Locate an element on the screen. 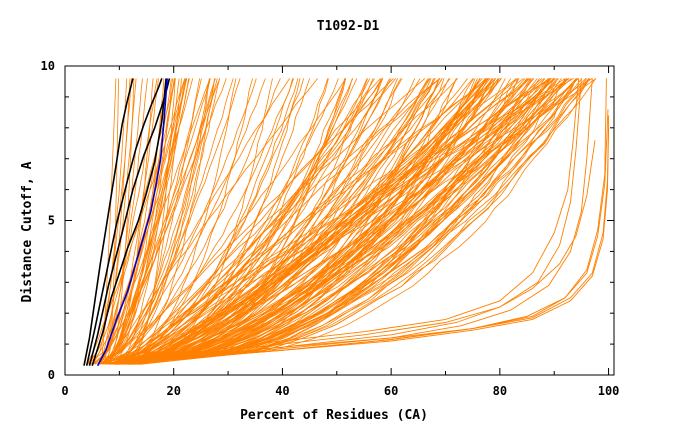 This screenshot has height=440, width=680. x-tick-label-40: 40 is located at coordinates (282, 391).